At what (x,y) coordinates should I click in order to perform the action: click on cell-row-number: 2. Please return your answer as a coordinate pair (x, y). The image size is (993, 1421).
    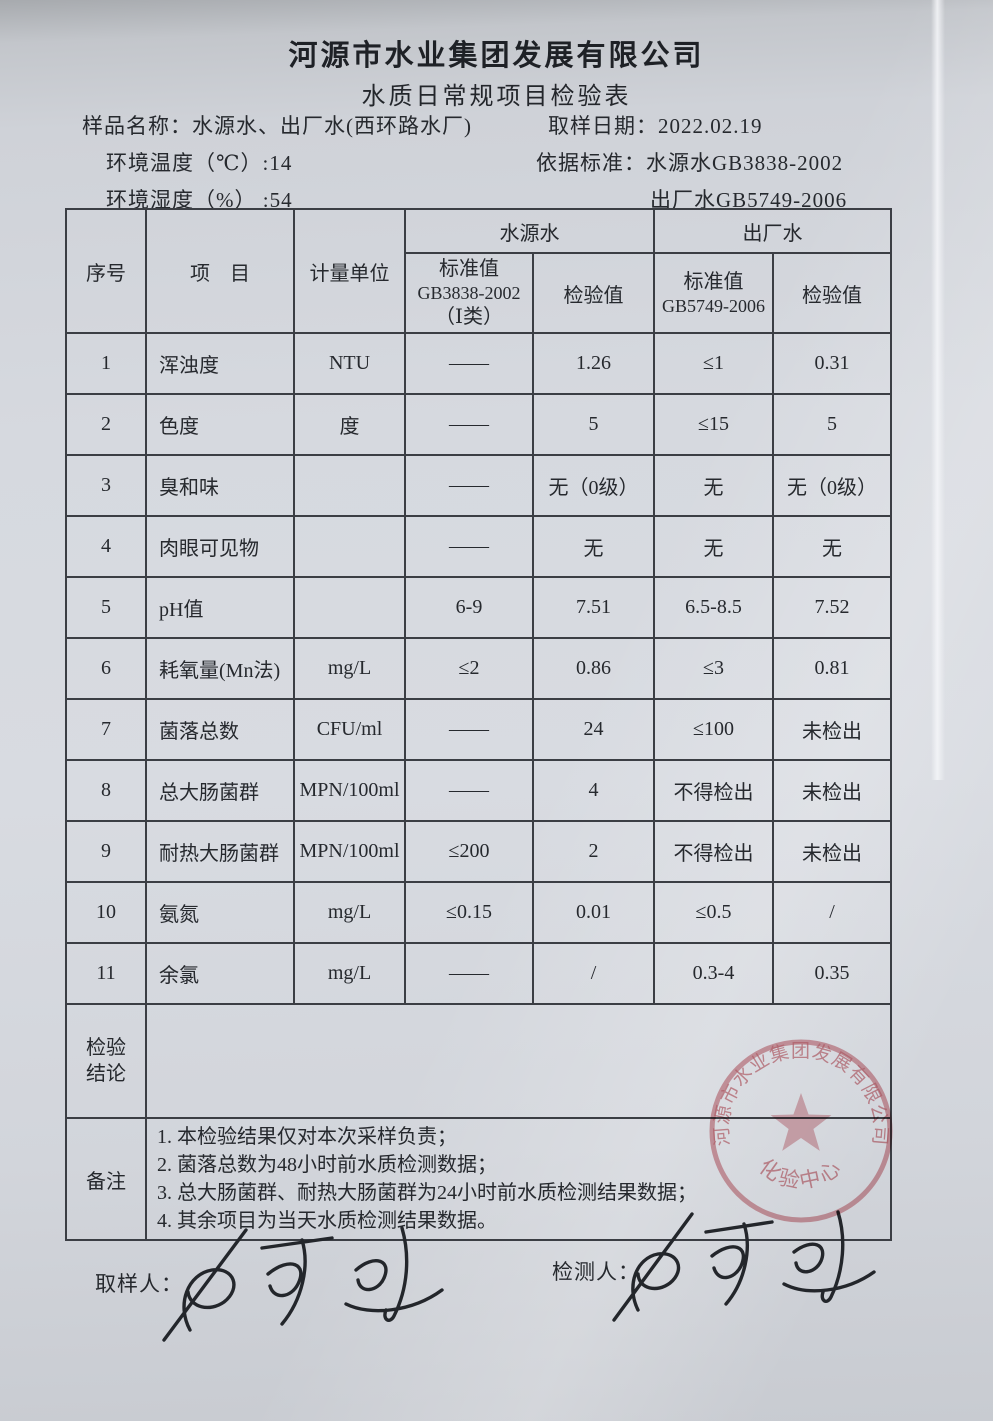
    Looking at the image, I should click on (106, 424).